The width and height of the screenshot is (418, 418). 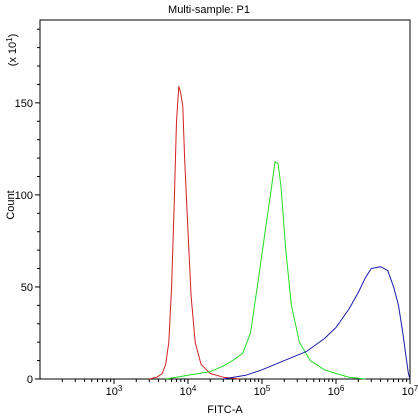 I want to click on svg-text: Count, so click(x=11, y=204).